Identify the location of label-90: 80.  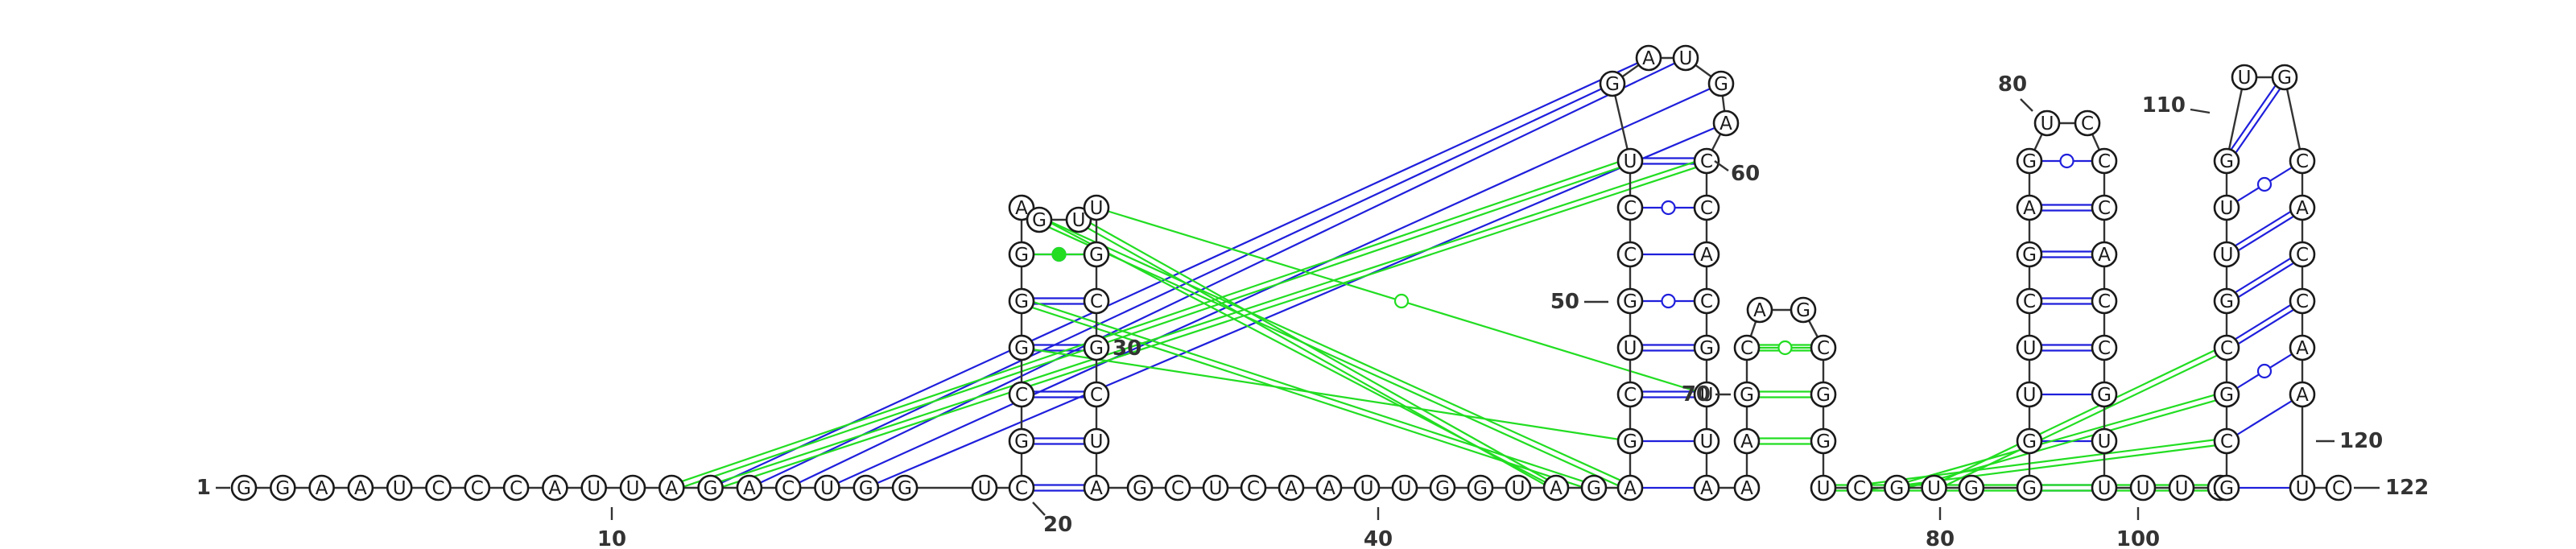
(2013, 84).